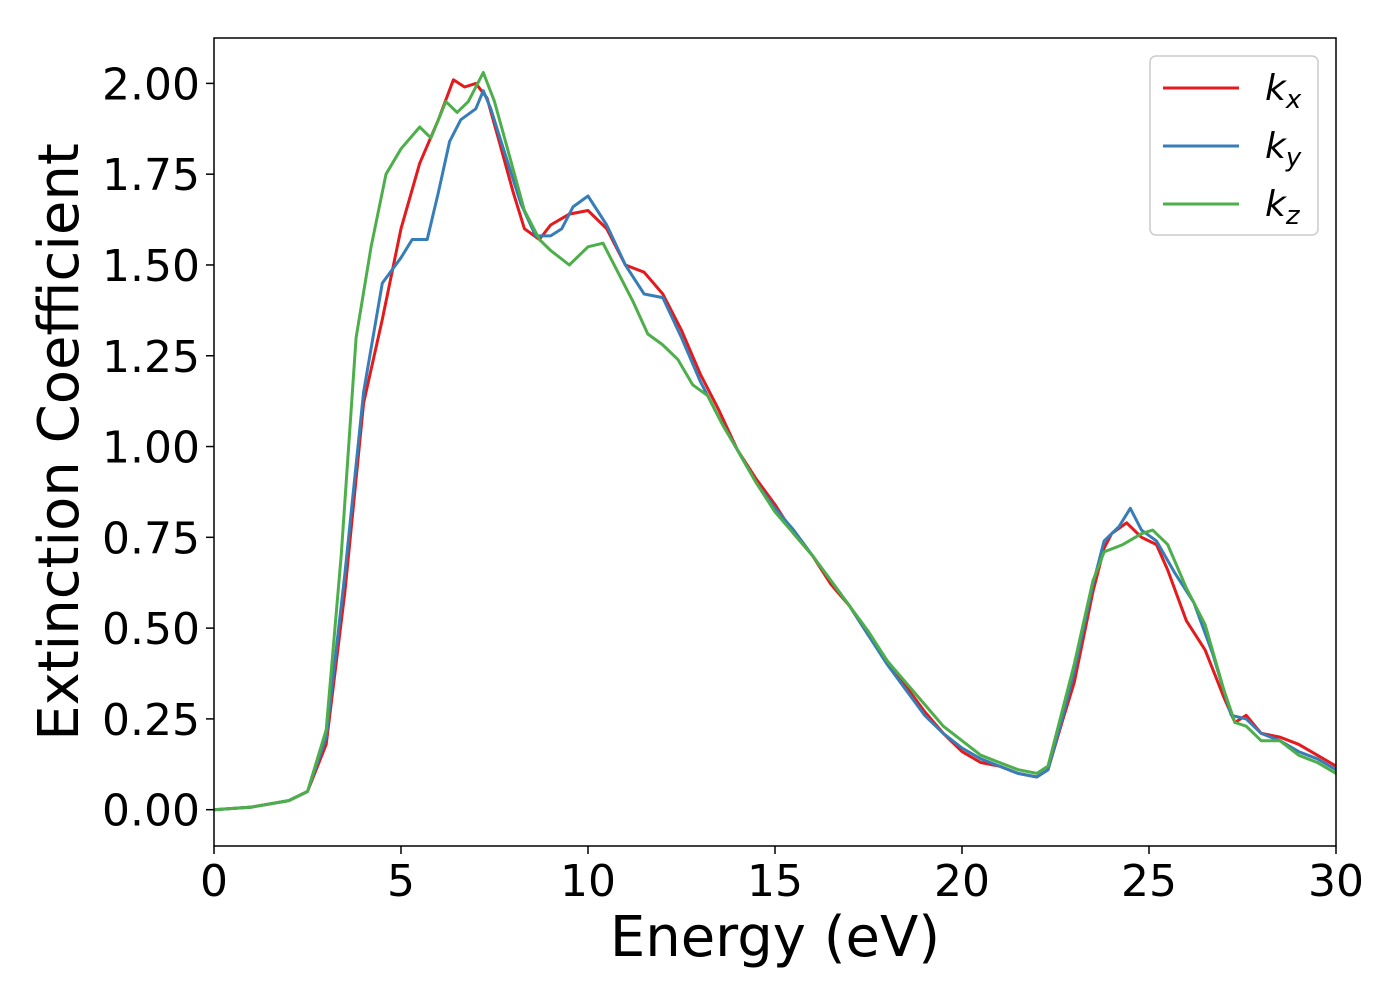  I want to click on x-tick-label: 5, so click(401, 881).